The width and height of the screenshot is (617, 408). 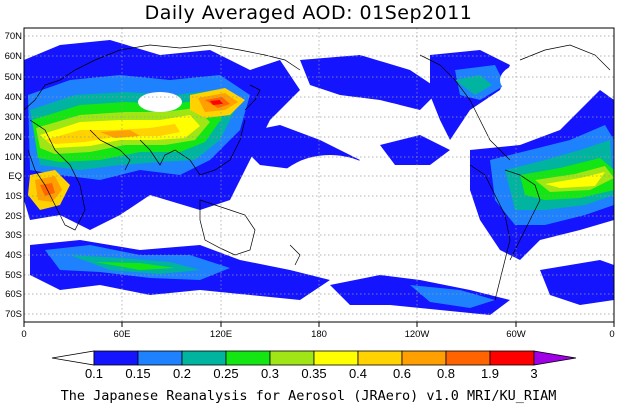 I want to click on lat-label: 10S, so click(x=13, y=196).